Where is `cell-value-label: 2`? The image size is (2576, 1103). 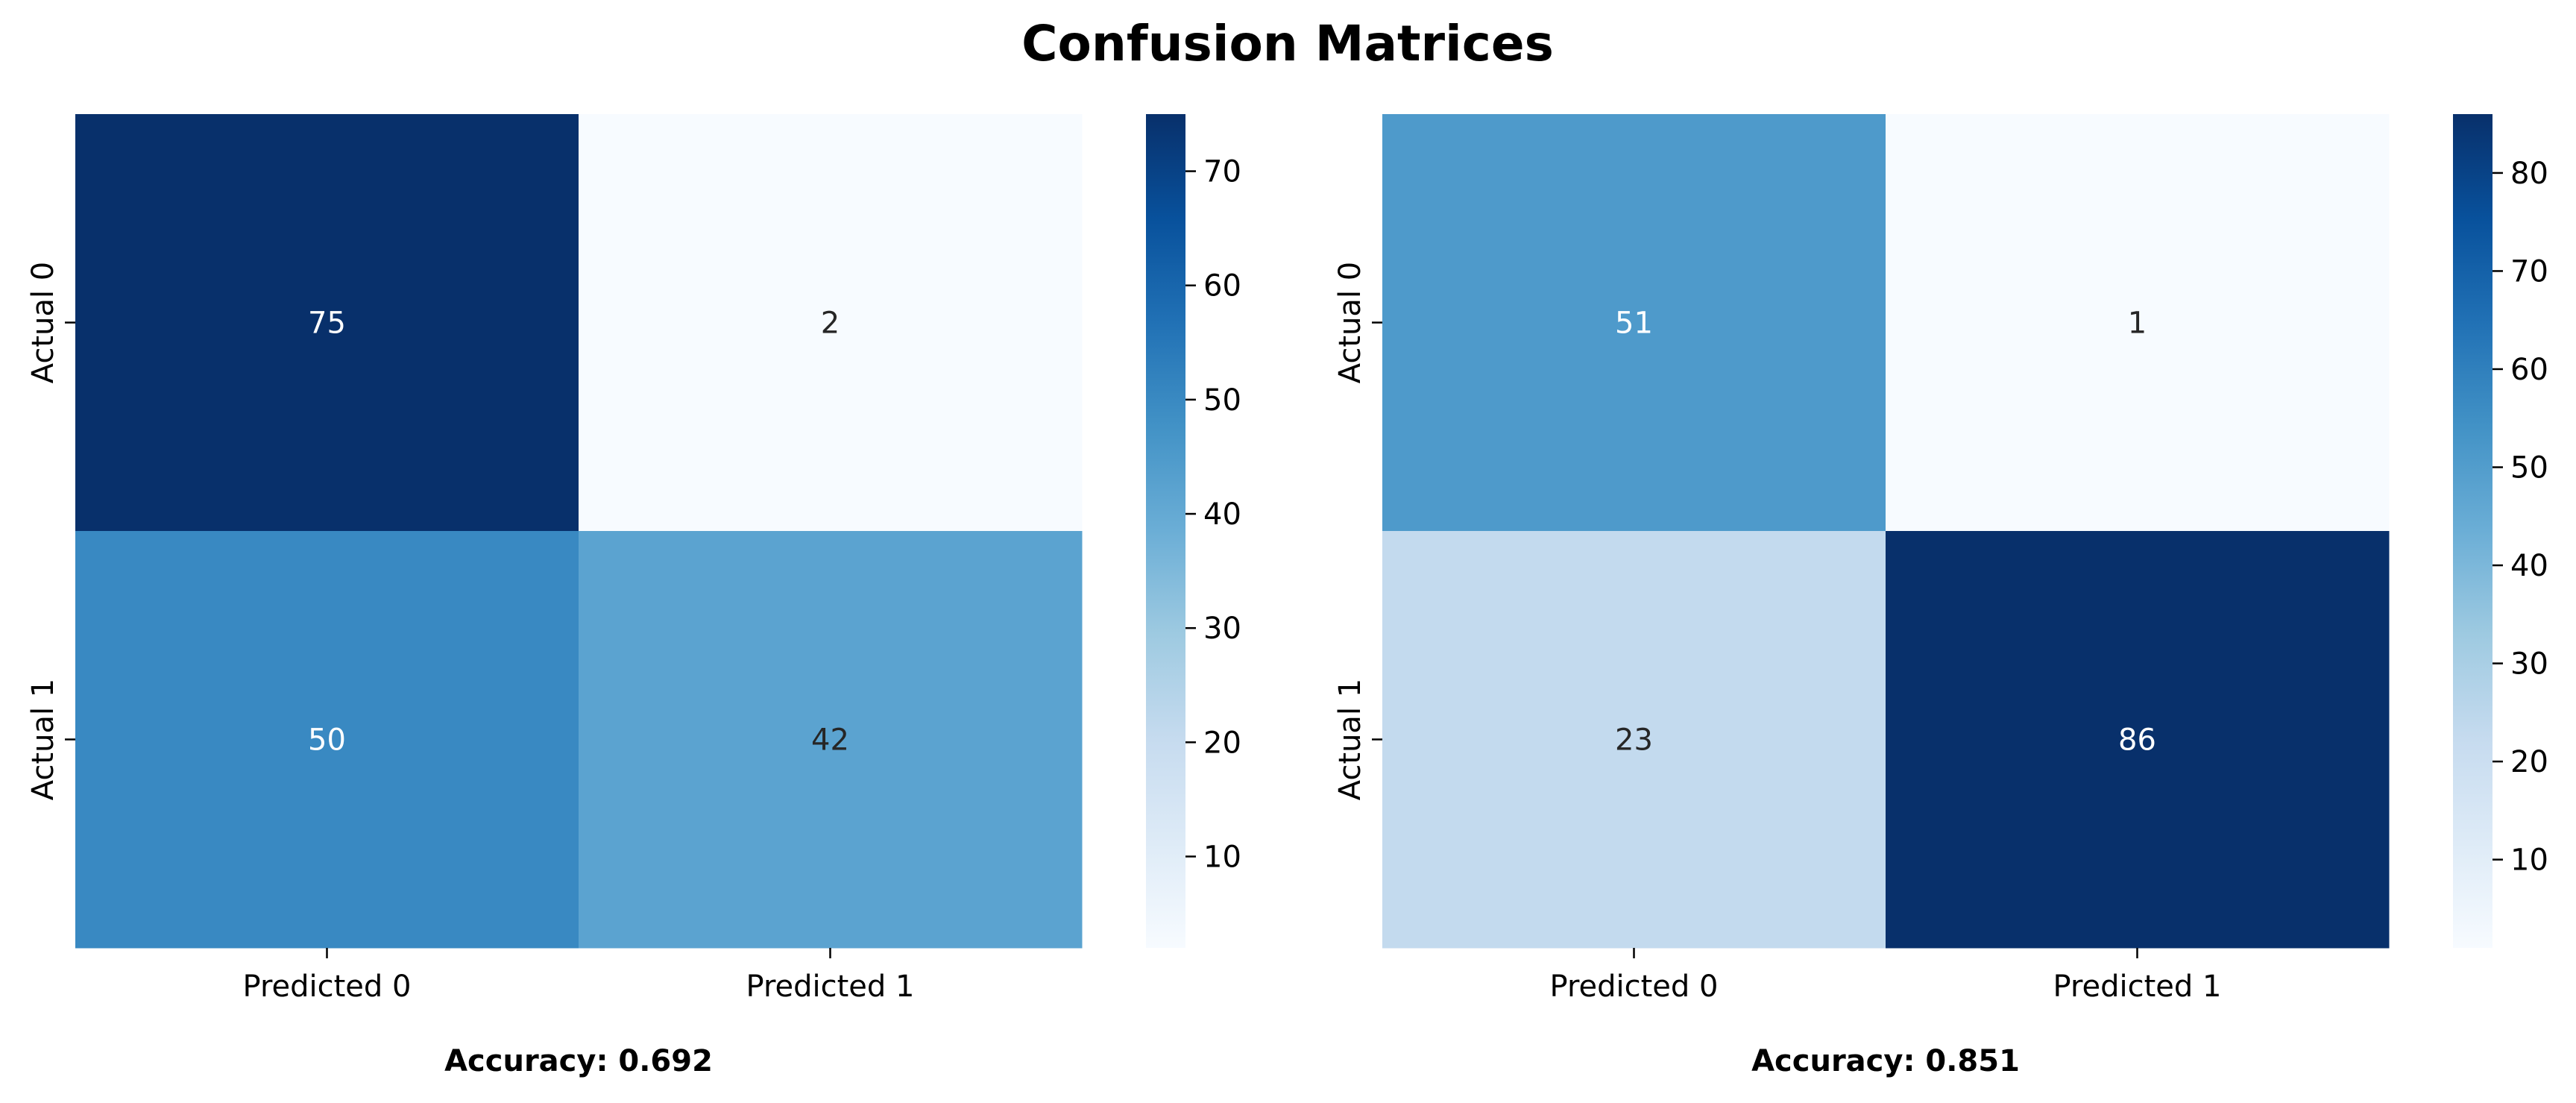
cell-value-label: 2 is located at coordinates (830, 324).